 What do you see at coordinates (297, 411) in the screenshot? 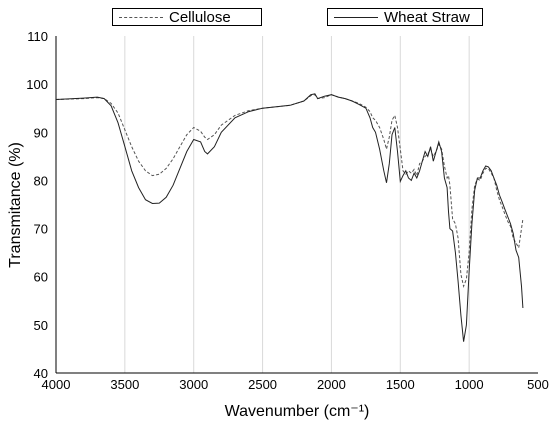
I see `x-axis-label: Wavenumber (cm⁻¹)` at bounding box center [297, 411].